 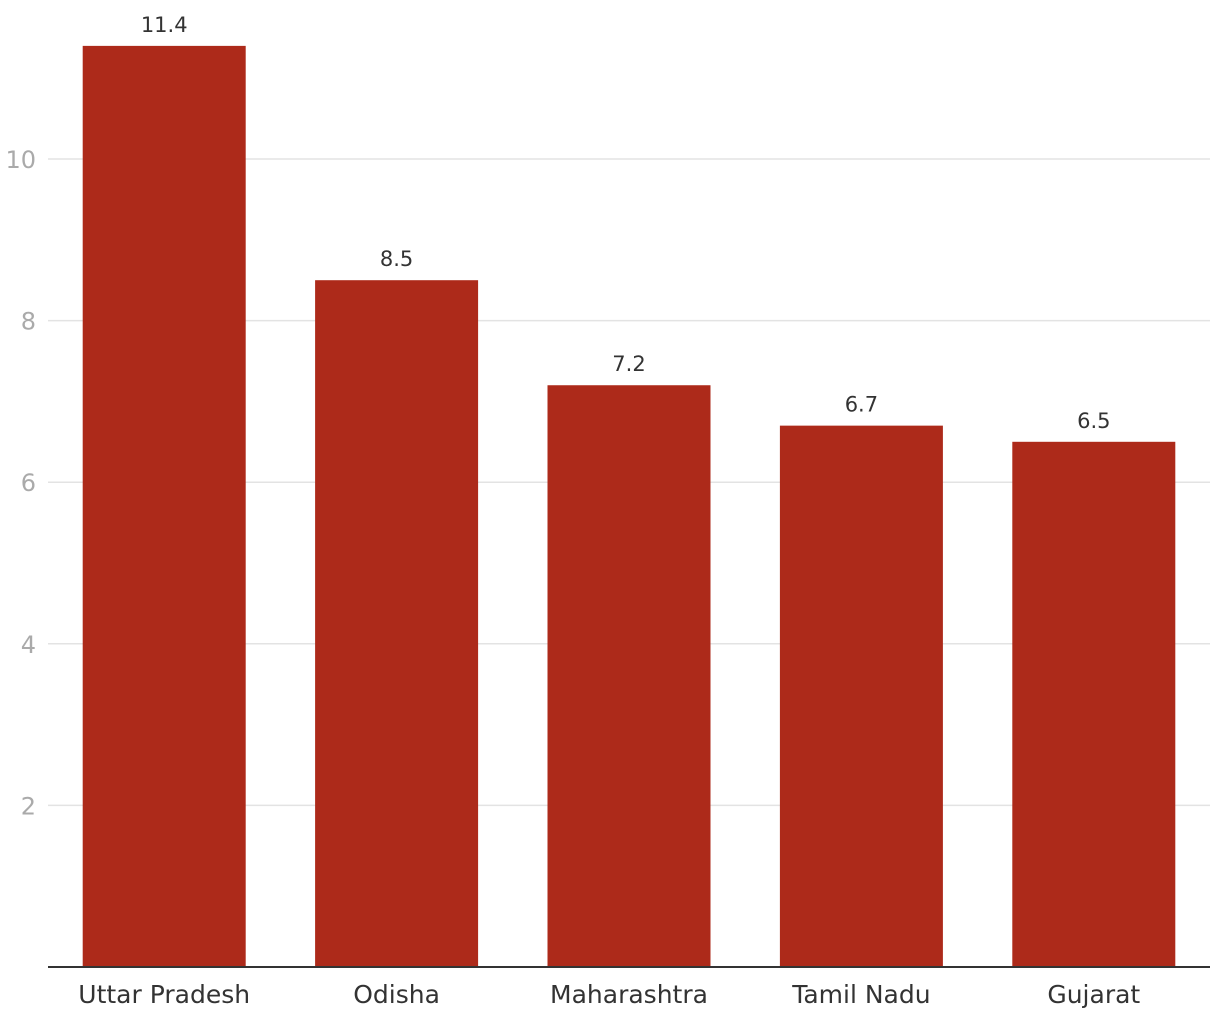 I want to click on x-tick-label: Uttar Pradesh, so click(x=164, y=994).